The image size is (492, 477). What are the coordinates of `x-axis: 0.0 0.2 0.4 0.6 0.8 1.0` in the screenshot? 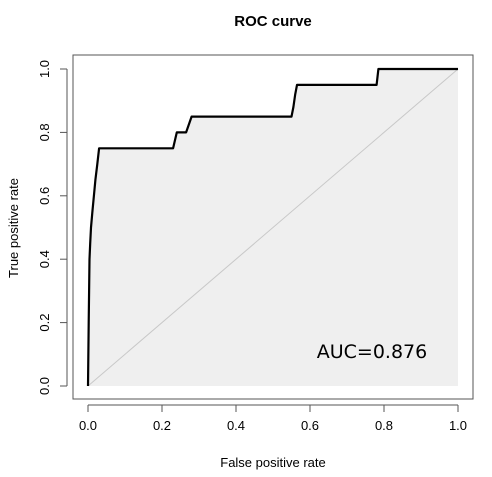 It's located at (273, 418).